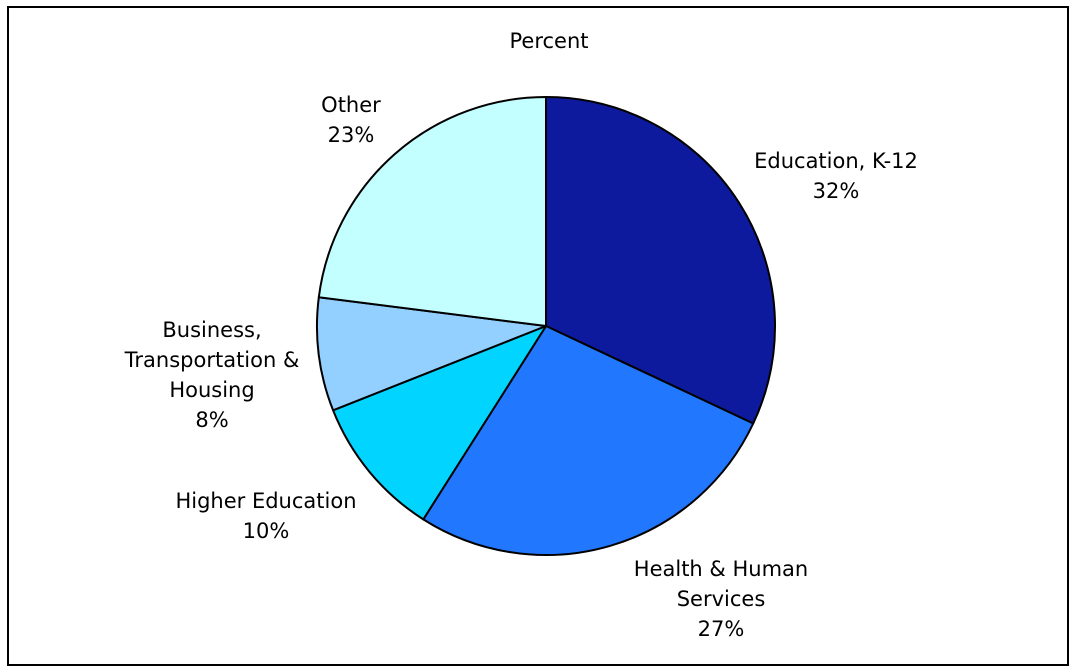  I want to click on slice-name-line: Transportation &, so click(212, 360).